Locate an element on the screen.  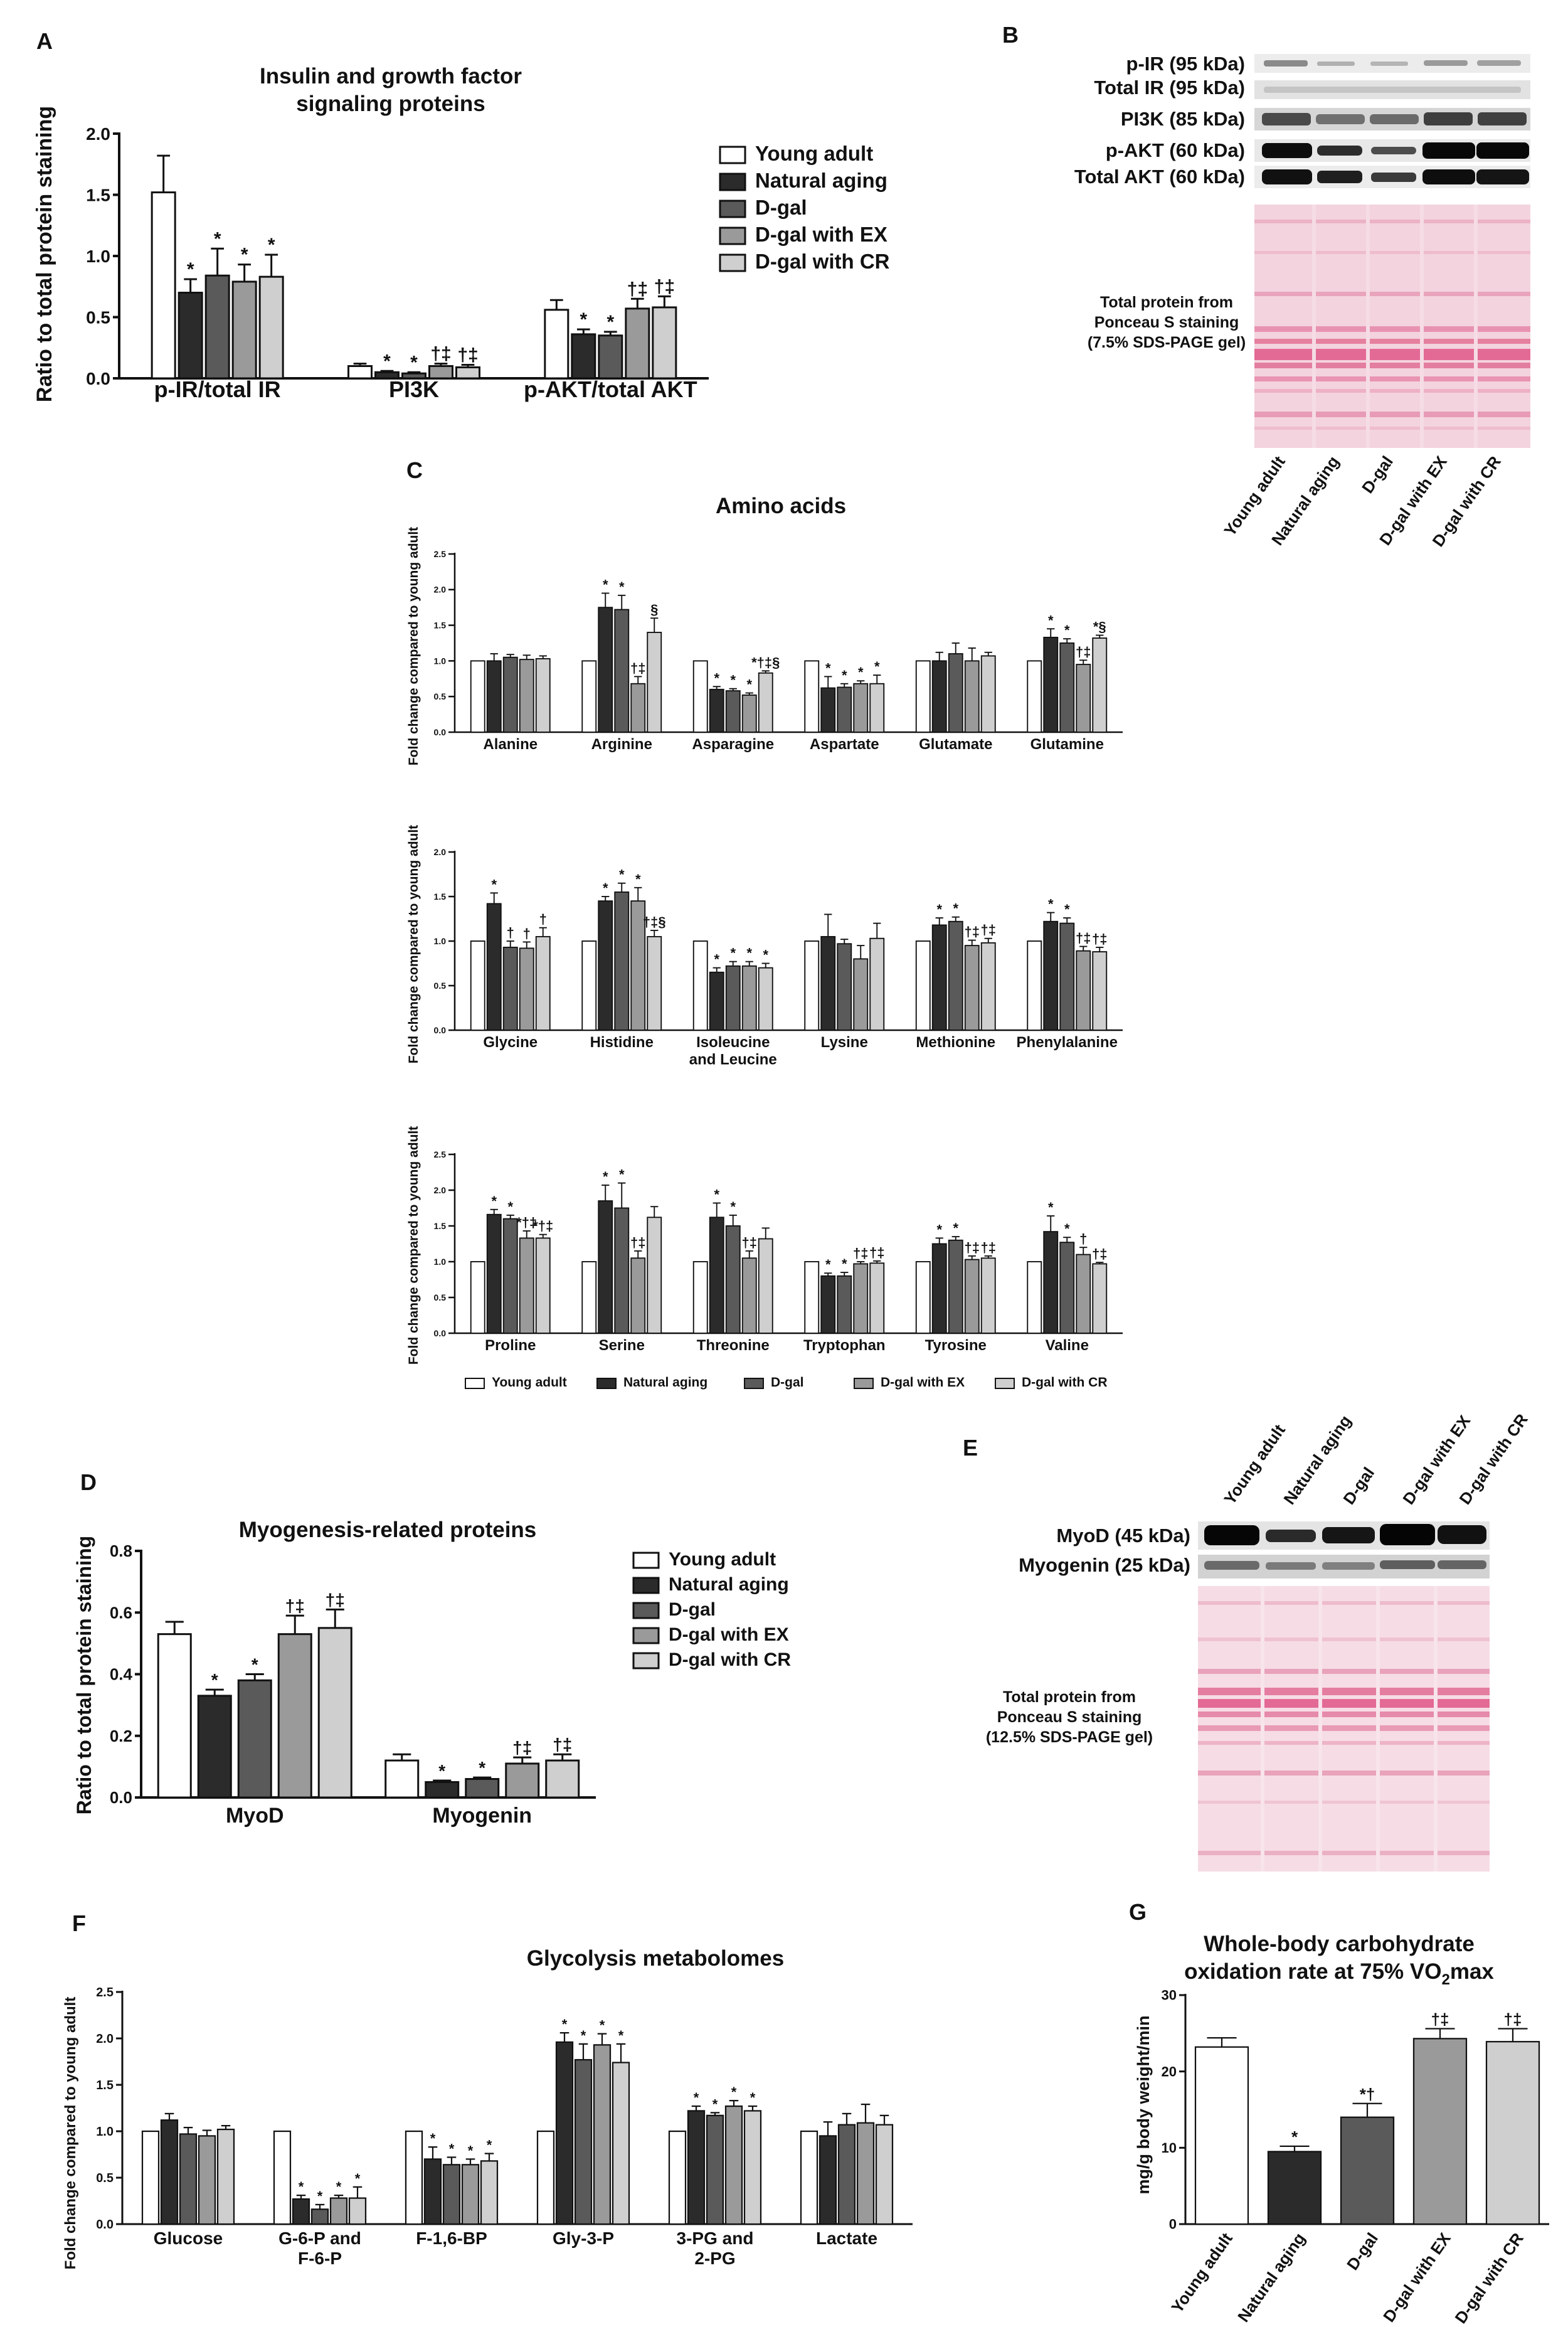
bar-f-g-6-p-and-f-6-p-d-gal-with-cr is located at coordinates (357, 2211).